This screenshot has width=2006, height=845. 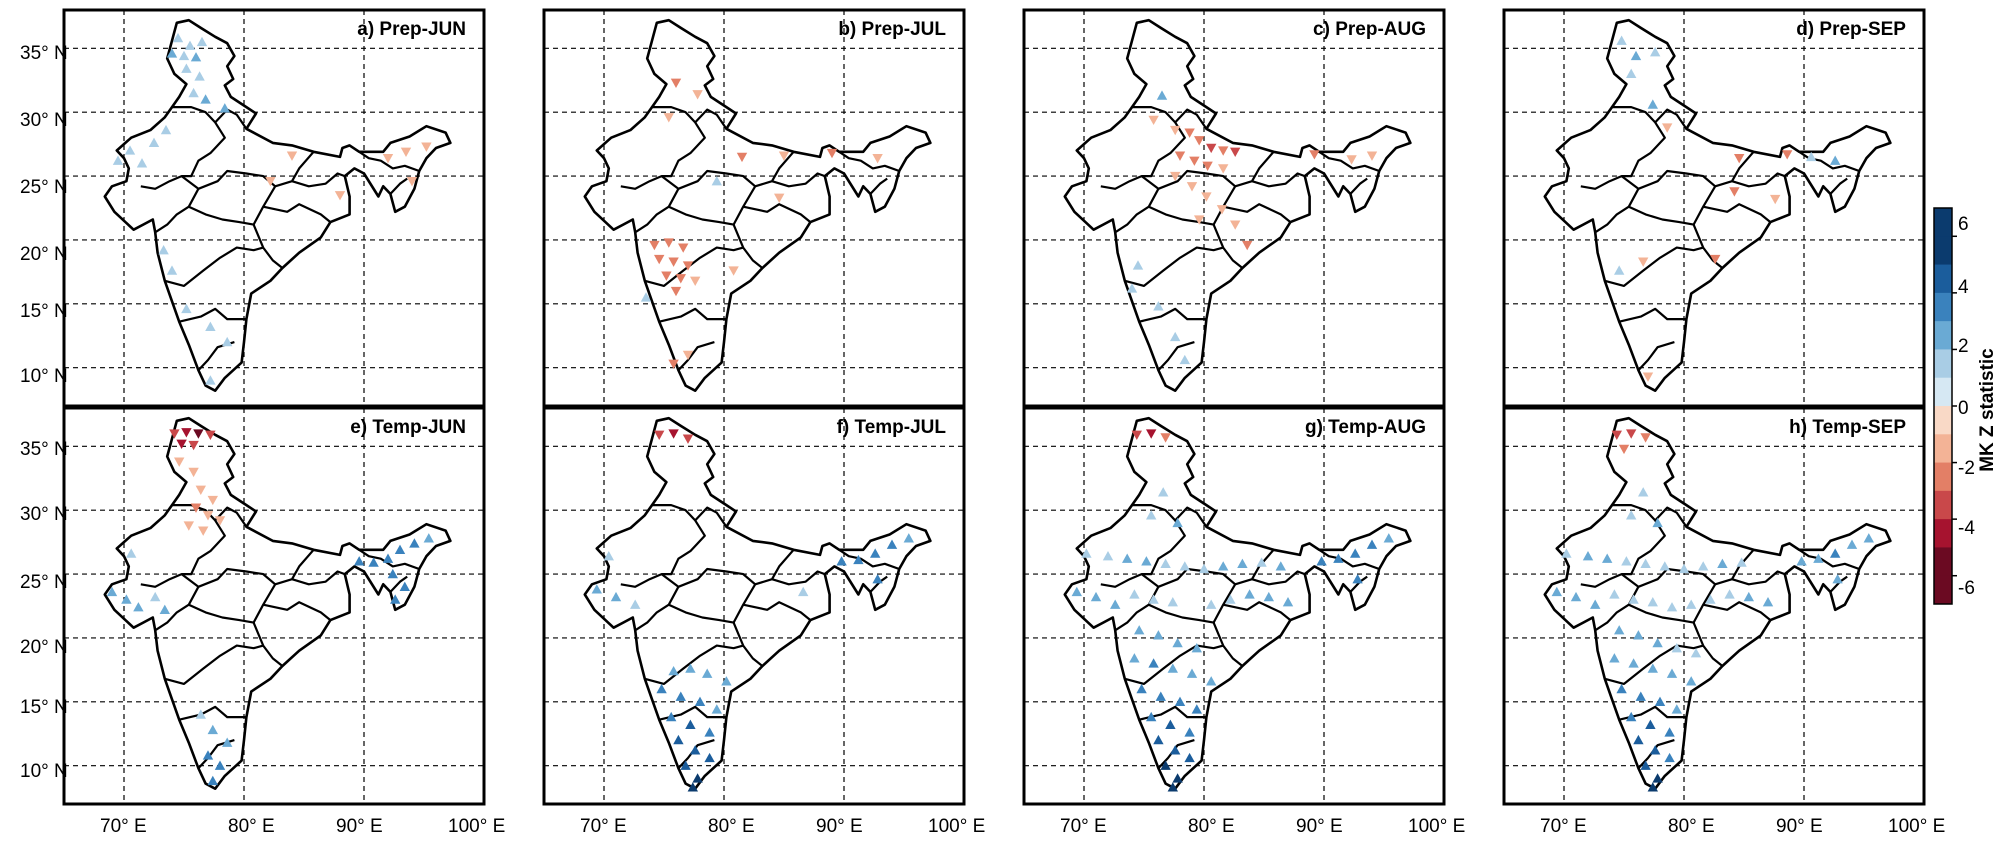 I want to click on y-tick-label: 35° N, so click(x=44, y=449).